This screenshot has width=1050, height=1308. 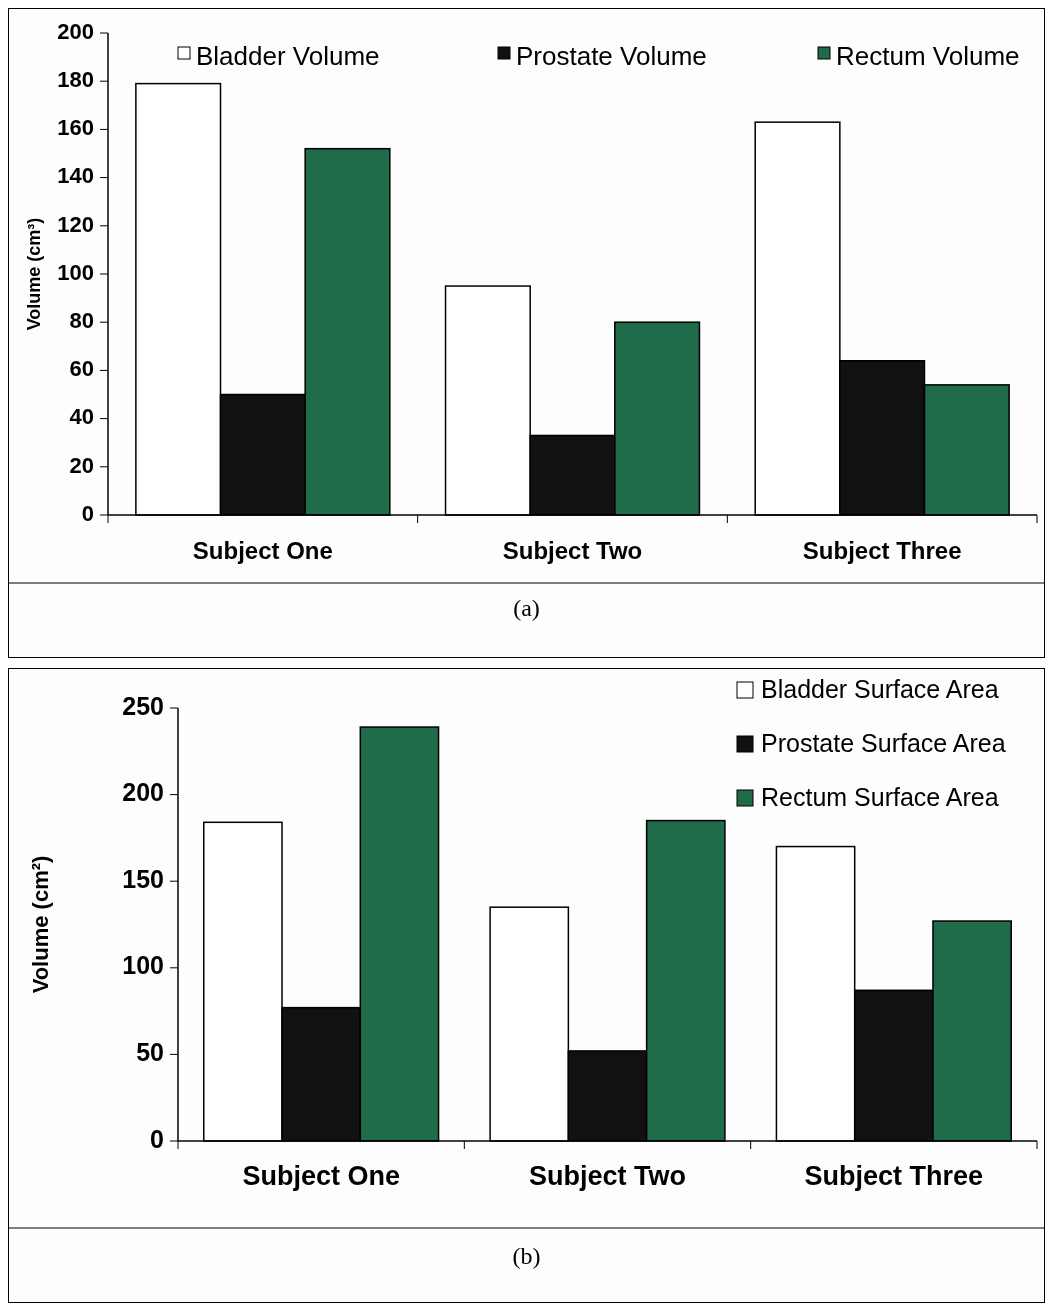 I want to click on y-tick-label: 60, so click(x=81, y=369).